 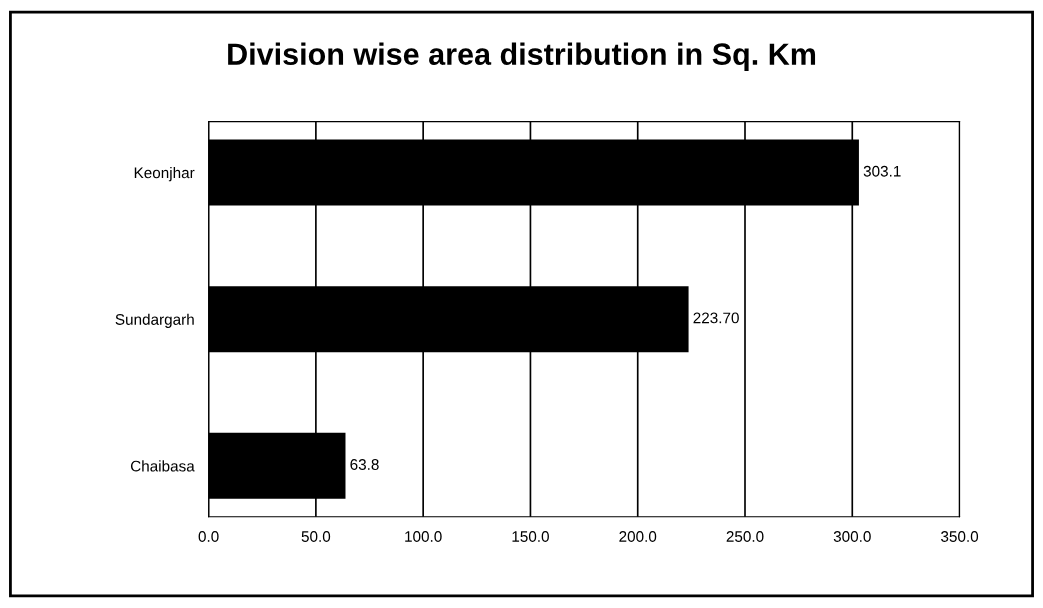 What do you see at coordinates (716, 318) in the screenshot?
I see `data-label: 223.70` at bounding box center [716, 318].